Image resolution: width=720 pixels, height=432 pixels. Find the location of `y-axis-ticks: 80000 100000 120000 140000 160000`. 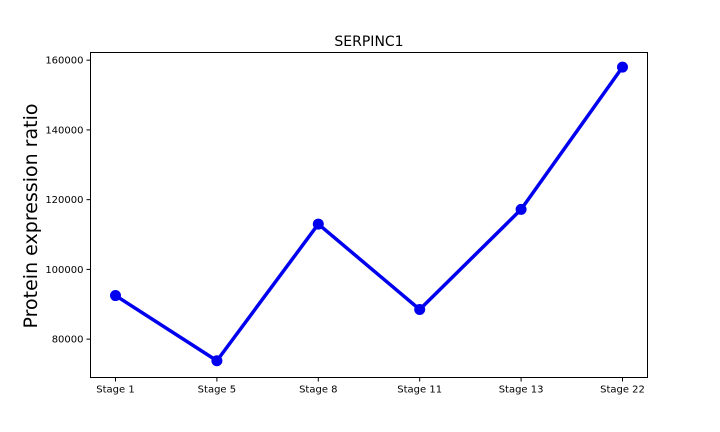

y-axis-ticks: 80000 100000 120000 140000 160000 is located at coordinates (68, 201).